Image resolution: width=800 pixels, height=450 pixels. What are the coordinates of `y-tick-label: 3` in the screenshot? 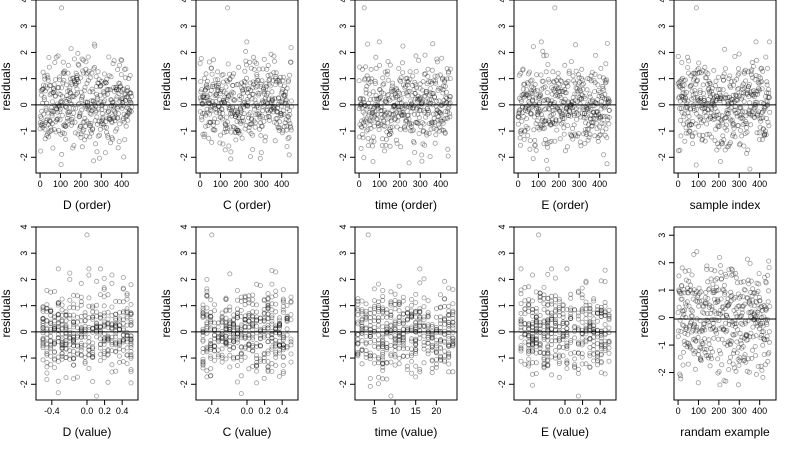 It's located at (184, 253).